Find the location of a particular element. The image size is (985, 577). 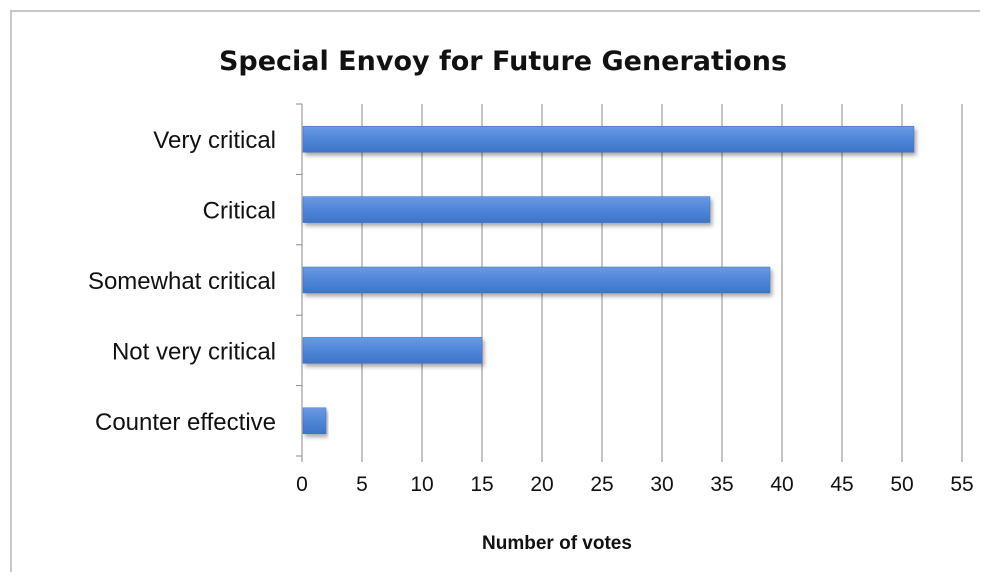

x-tick-label: 45 is located at coordinates (841, 484).